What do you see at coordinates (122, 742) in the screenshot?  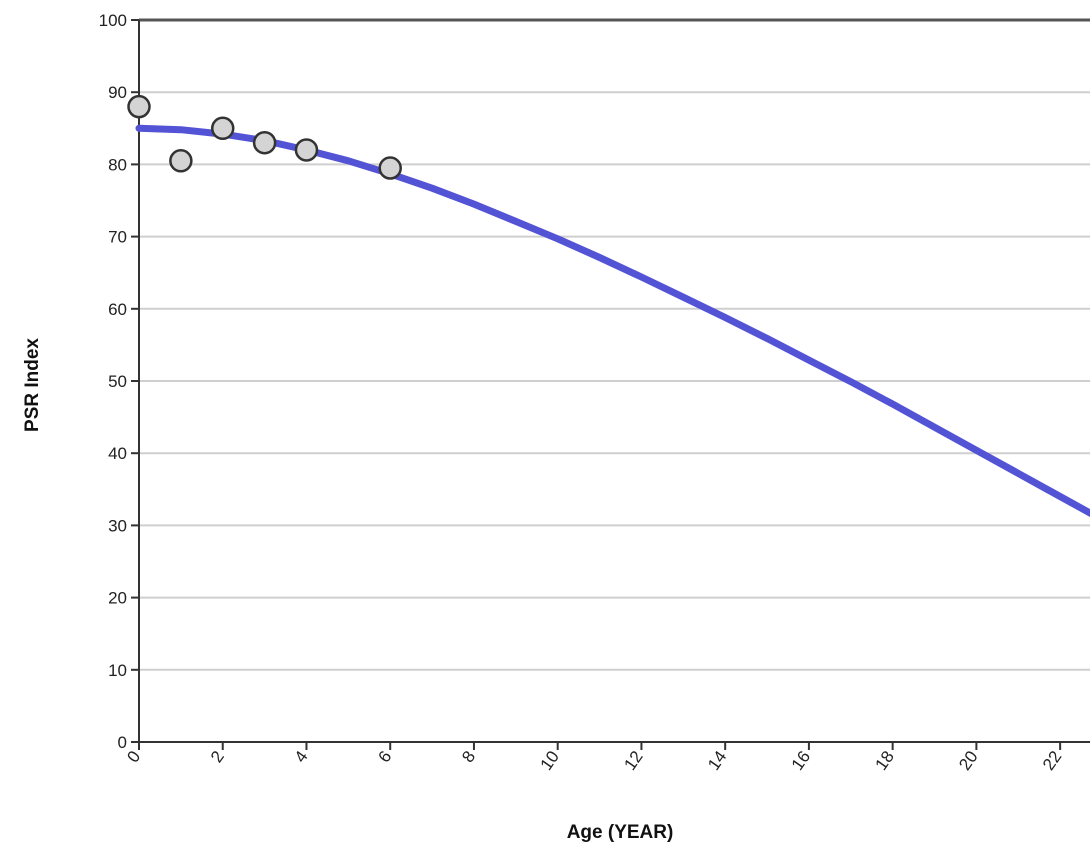 I see `y-tick-label: 0` at bounding box center [122, 742].